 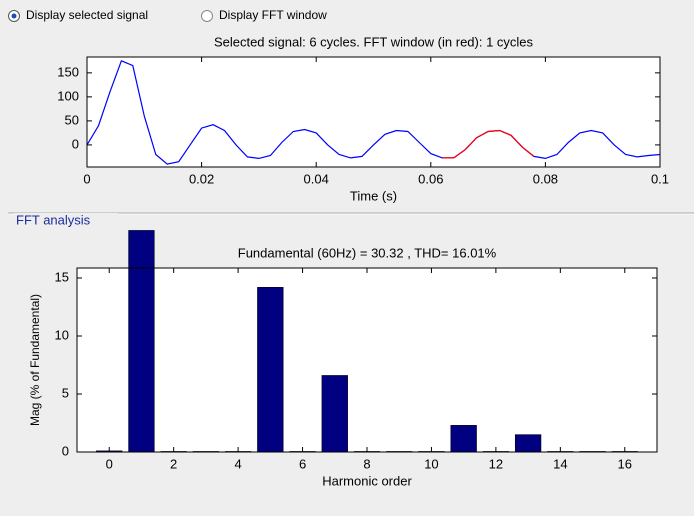 What do you see at coordinates (173, 463) in the screenshot?
I see `x-tick-label: 2` at bounding box center [173, 463].